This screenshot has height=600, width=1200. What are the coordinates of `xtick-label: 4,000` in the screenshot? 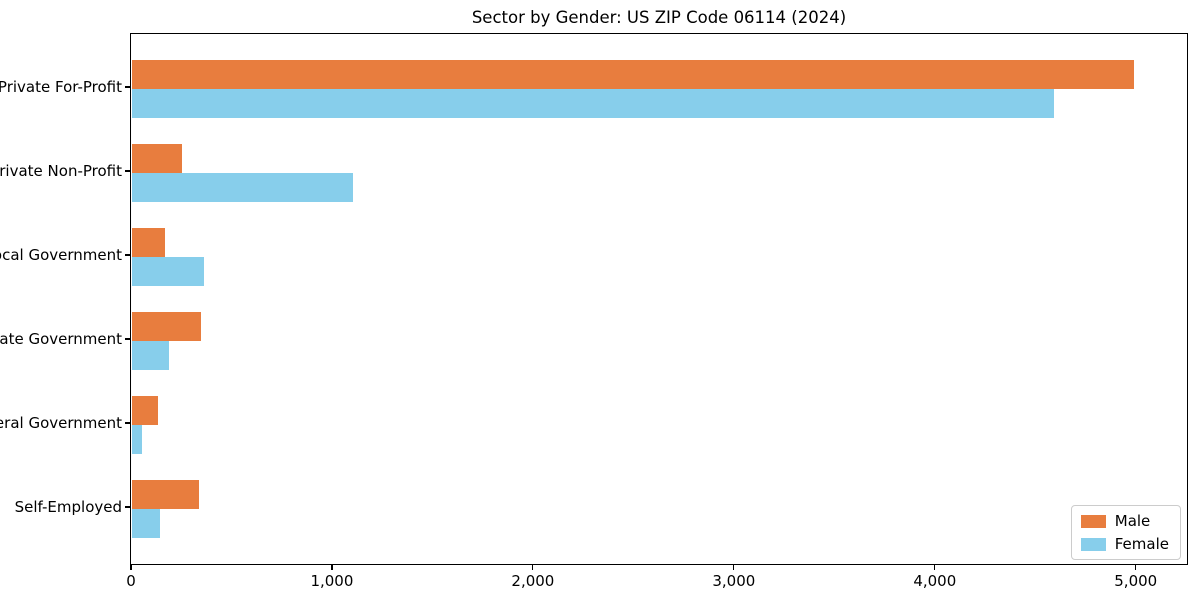 It's located at (935, 581).